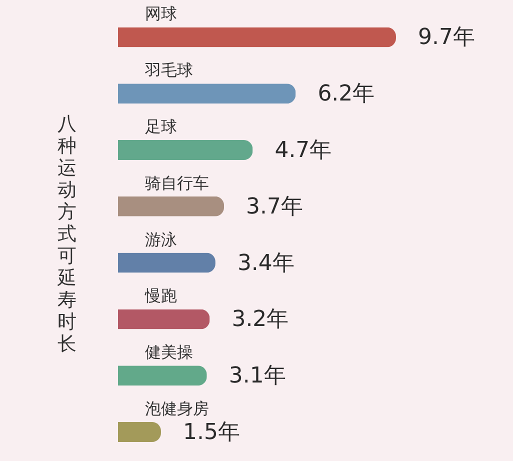 The height and width of the screenshot is (461, 513). I want to click on data-label: 1.5年, so click(211, 432).